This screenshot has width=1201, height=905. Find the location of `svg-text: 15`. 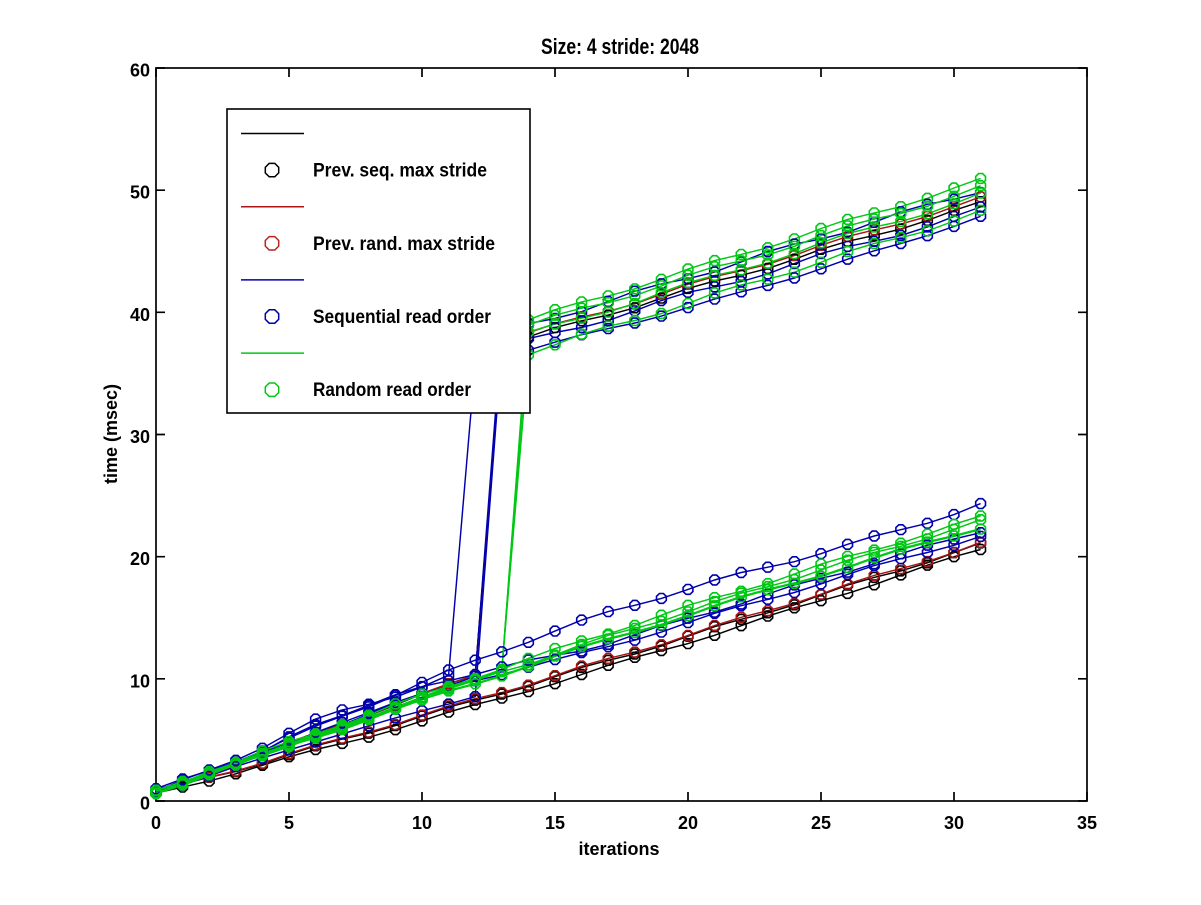

svg-text: 15 is located at coordinates (555, 823).